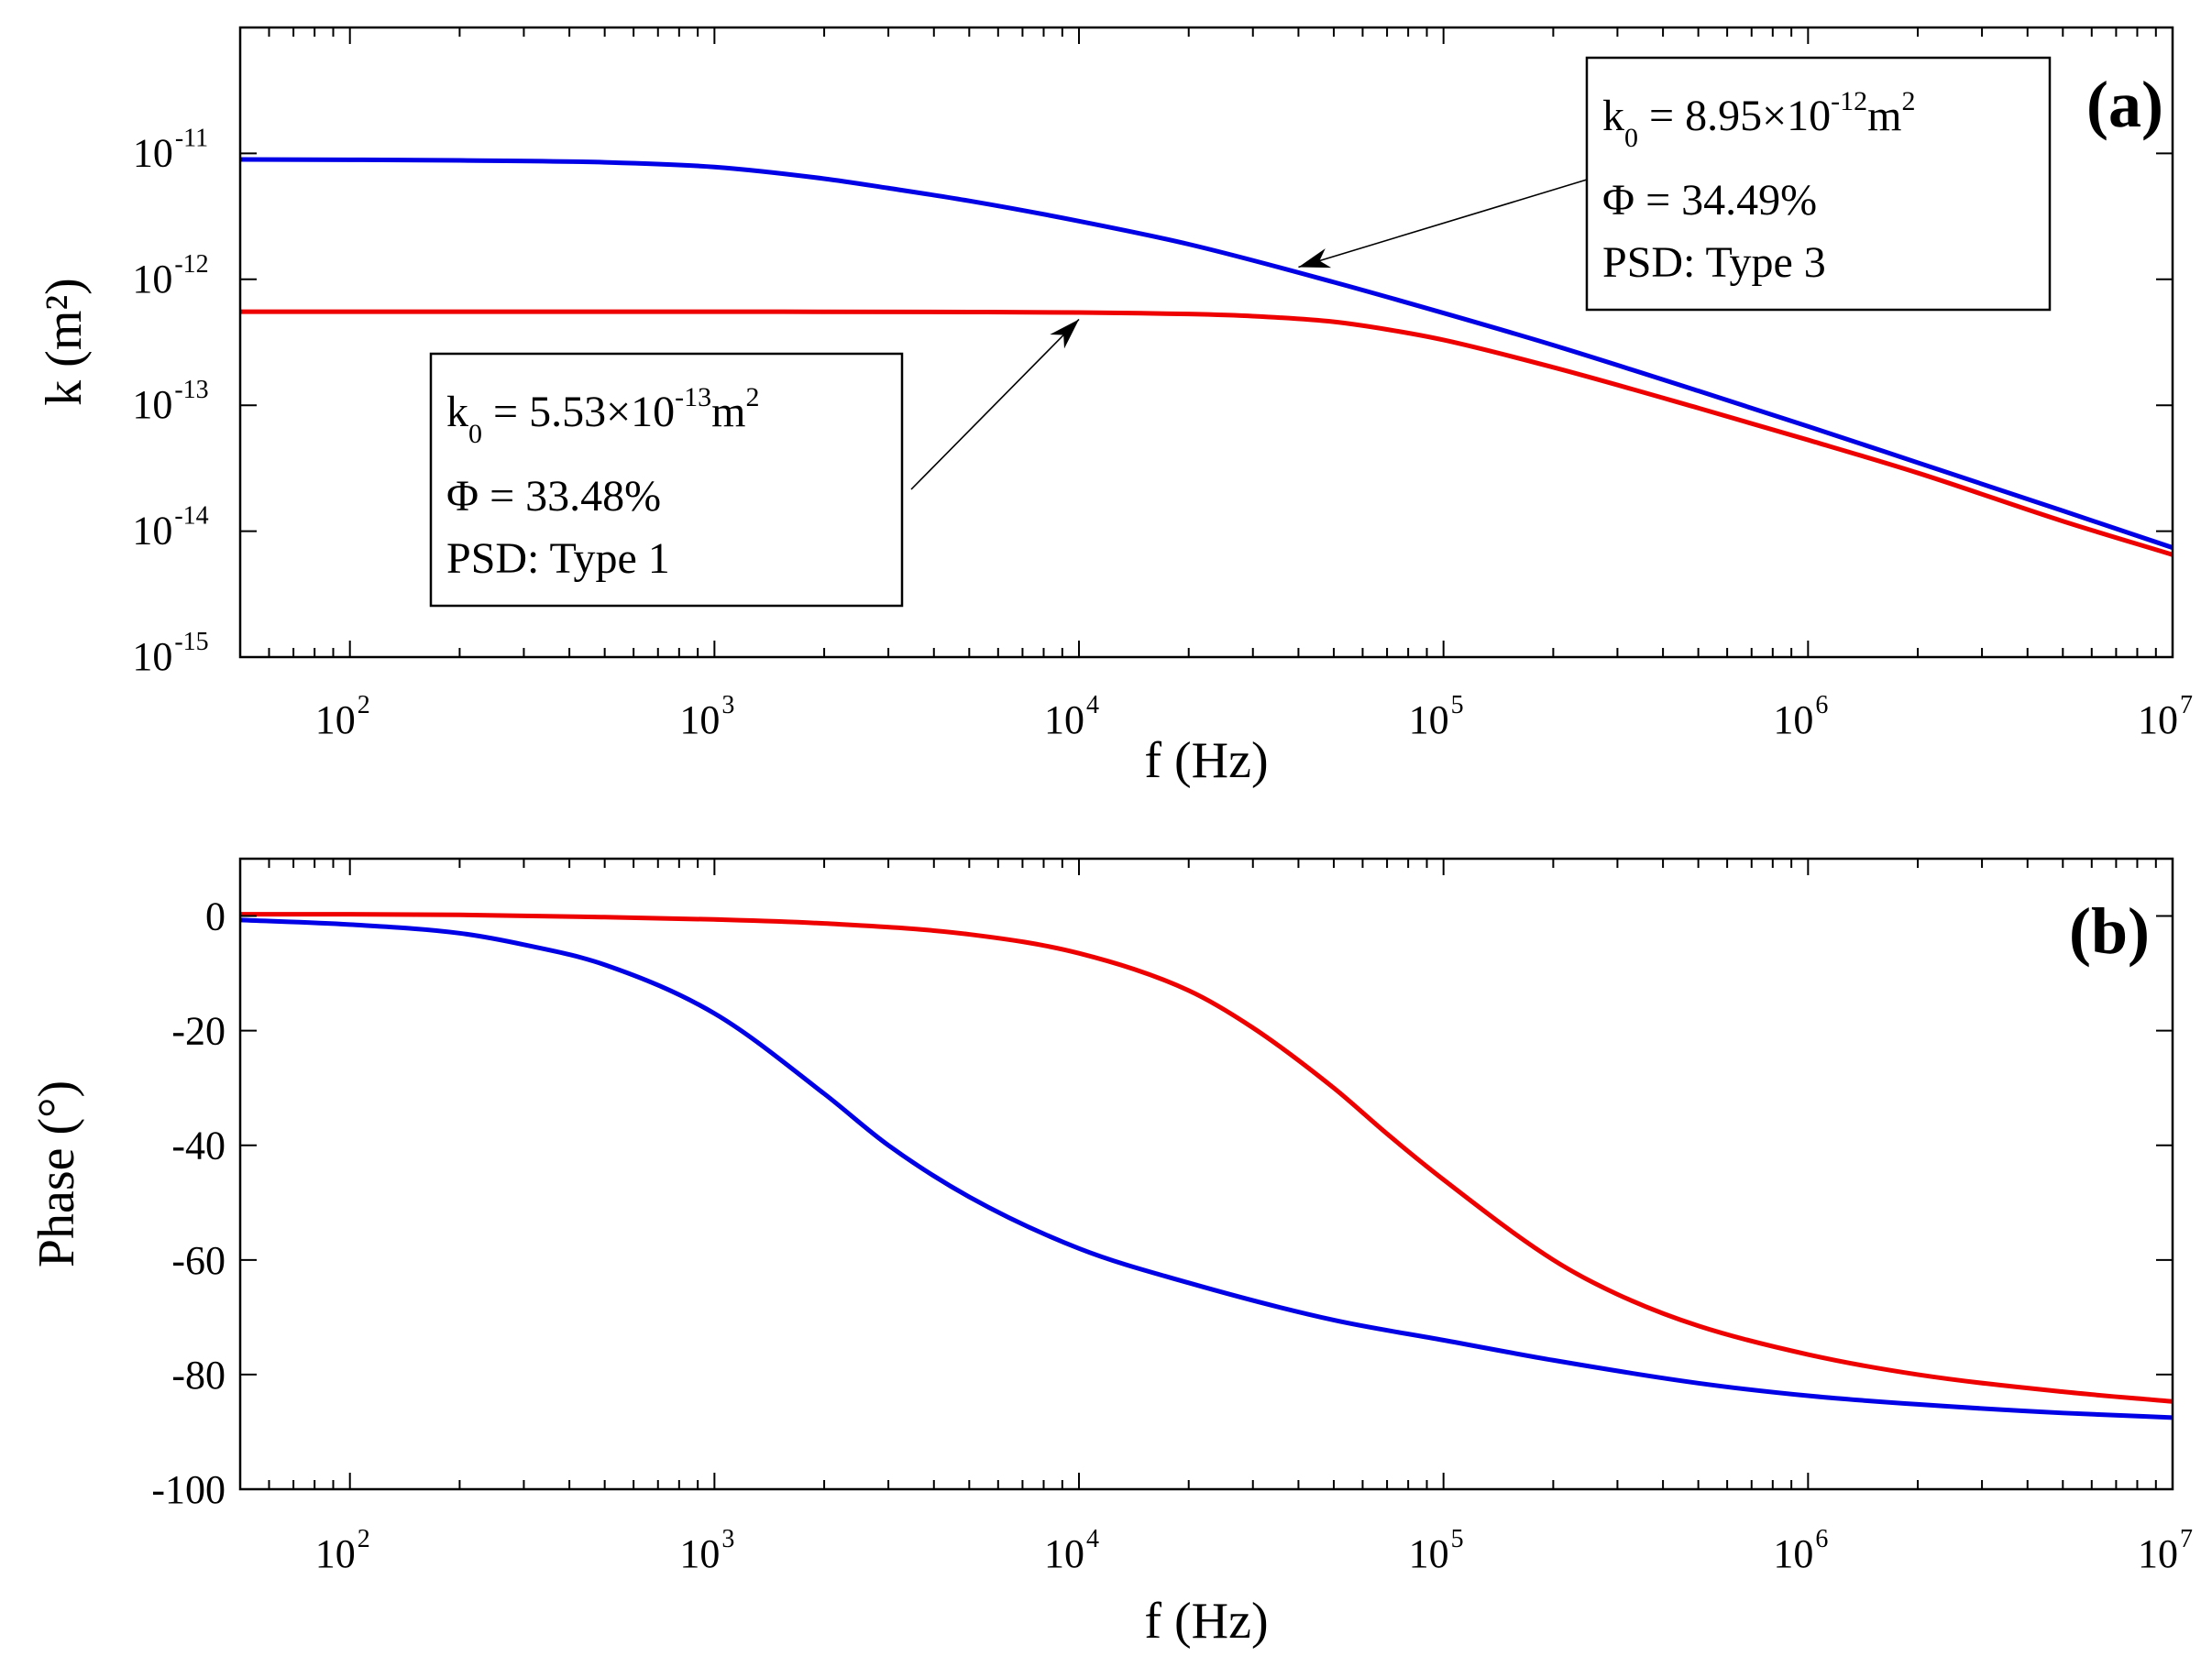  I want to click on panel-a-xtick-label: 10⁵, so click(1436, 716).